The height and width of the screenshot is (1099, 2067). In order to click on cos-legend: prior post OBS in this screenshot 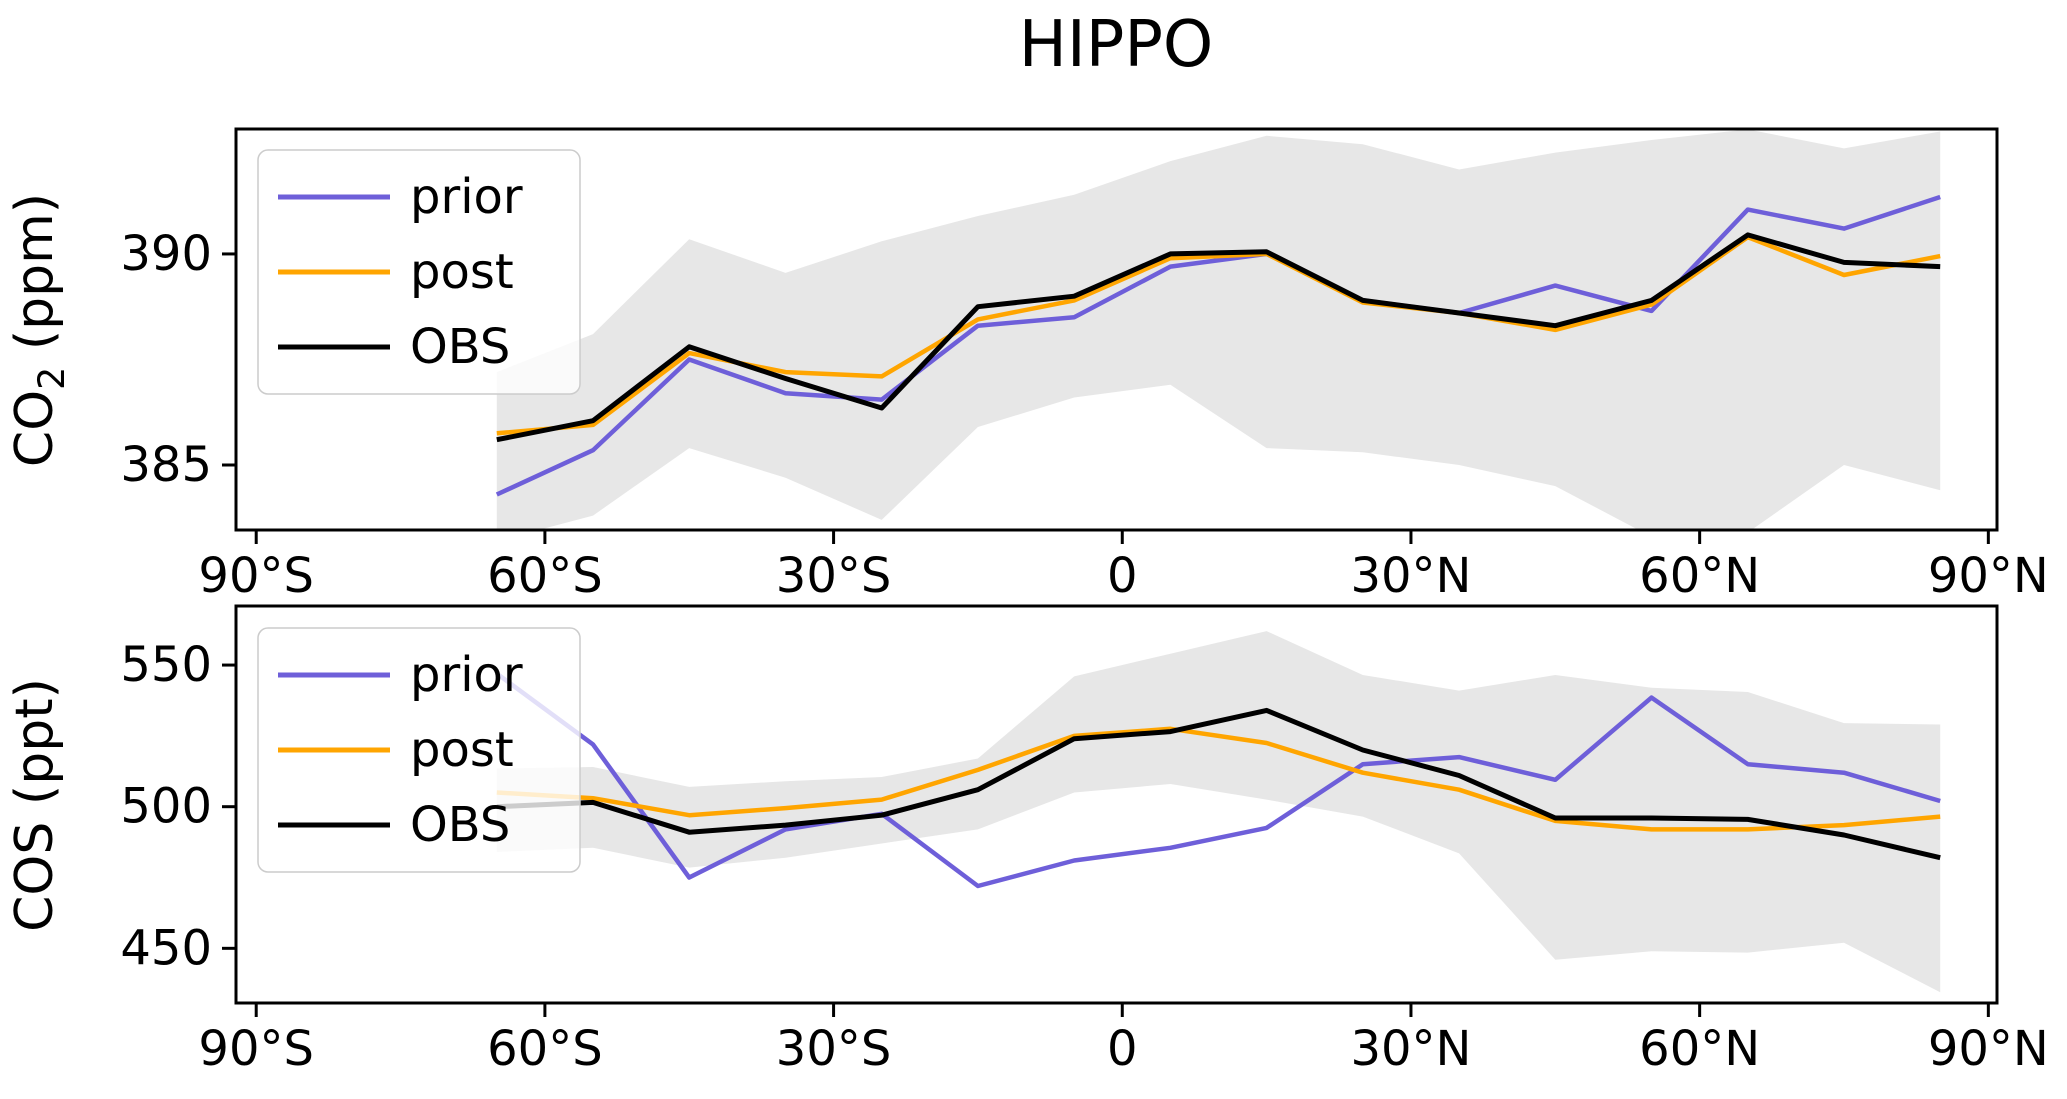, I will do `click(419, 750)`.